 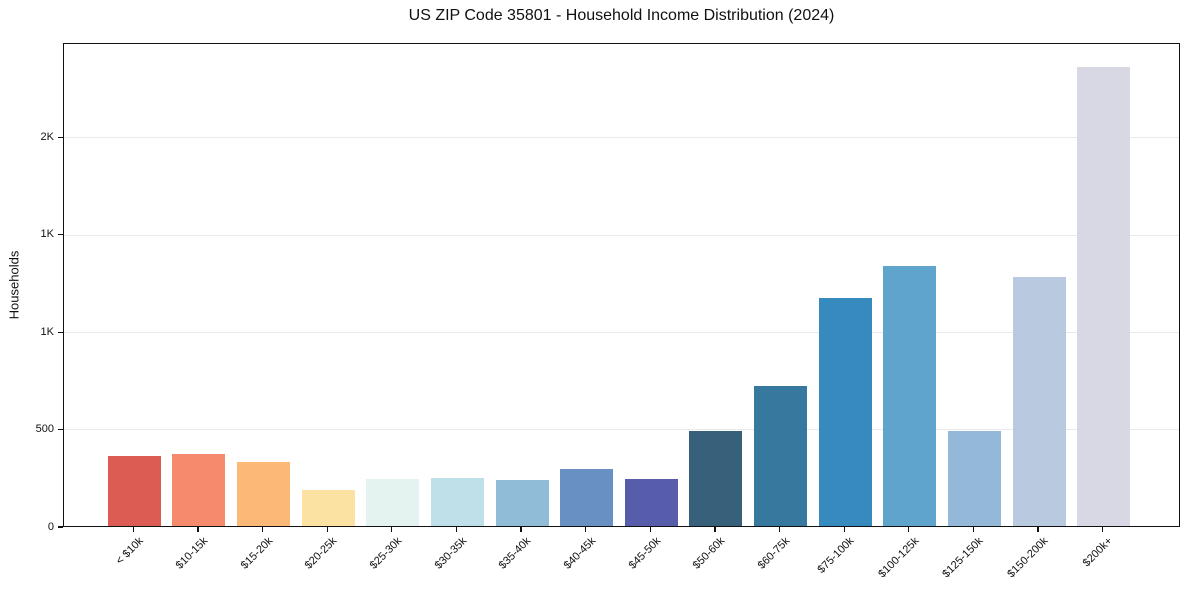 I want to click on x-tick-label: $75-100k, so click(x=836, y=555).